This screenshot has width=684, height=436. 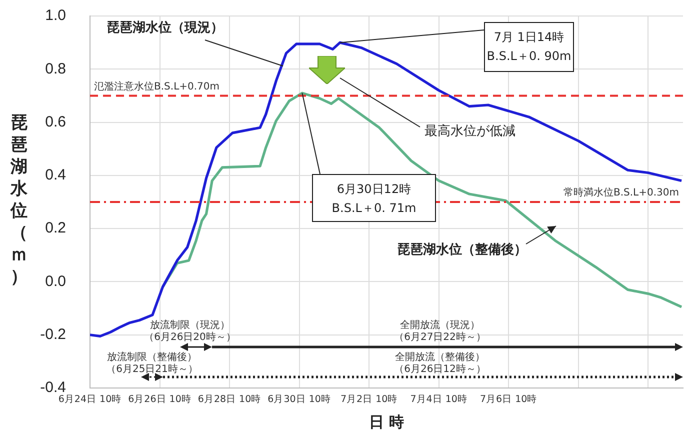 What do you see at coordinates (440, 332) in the screenshot?
I see `annotation: 全開放流（現況）（6月27日22時～）` at bounding box center [440, 332].